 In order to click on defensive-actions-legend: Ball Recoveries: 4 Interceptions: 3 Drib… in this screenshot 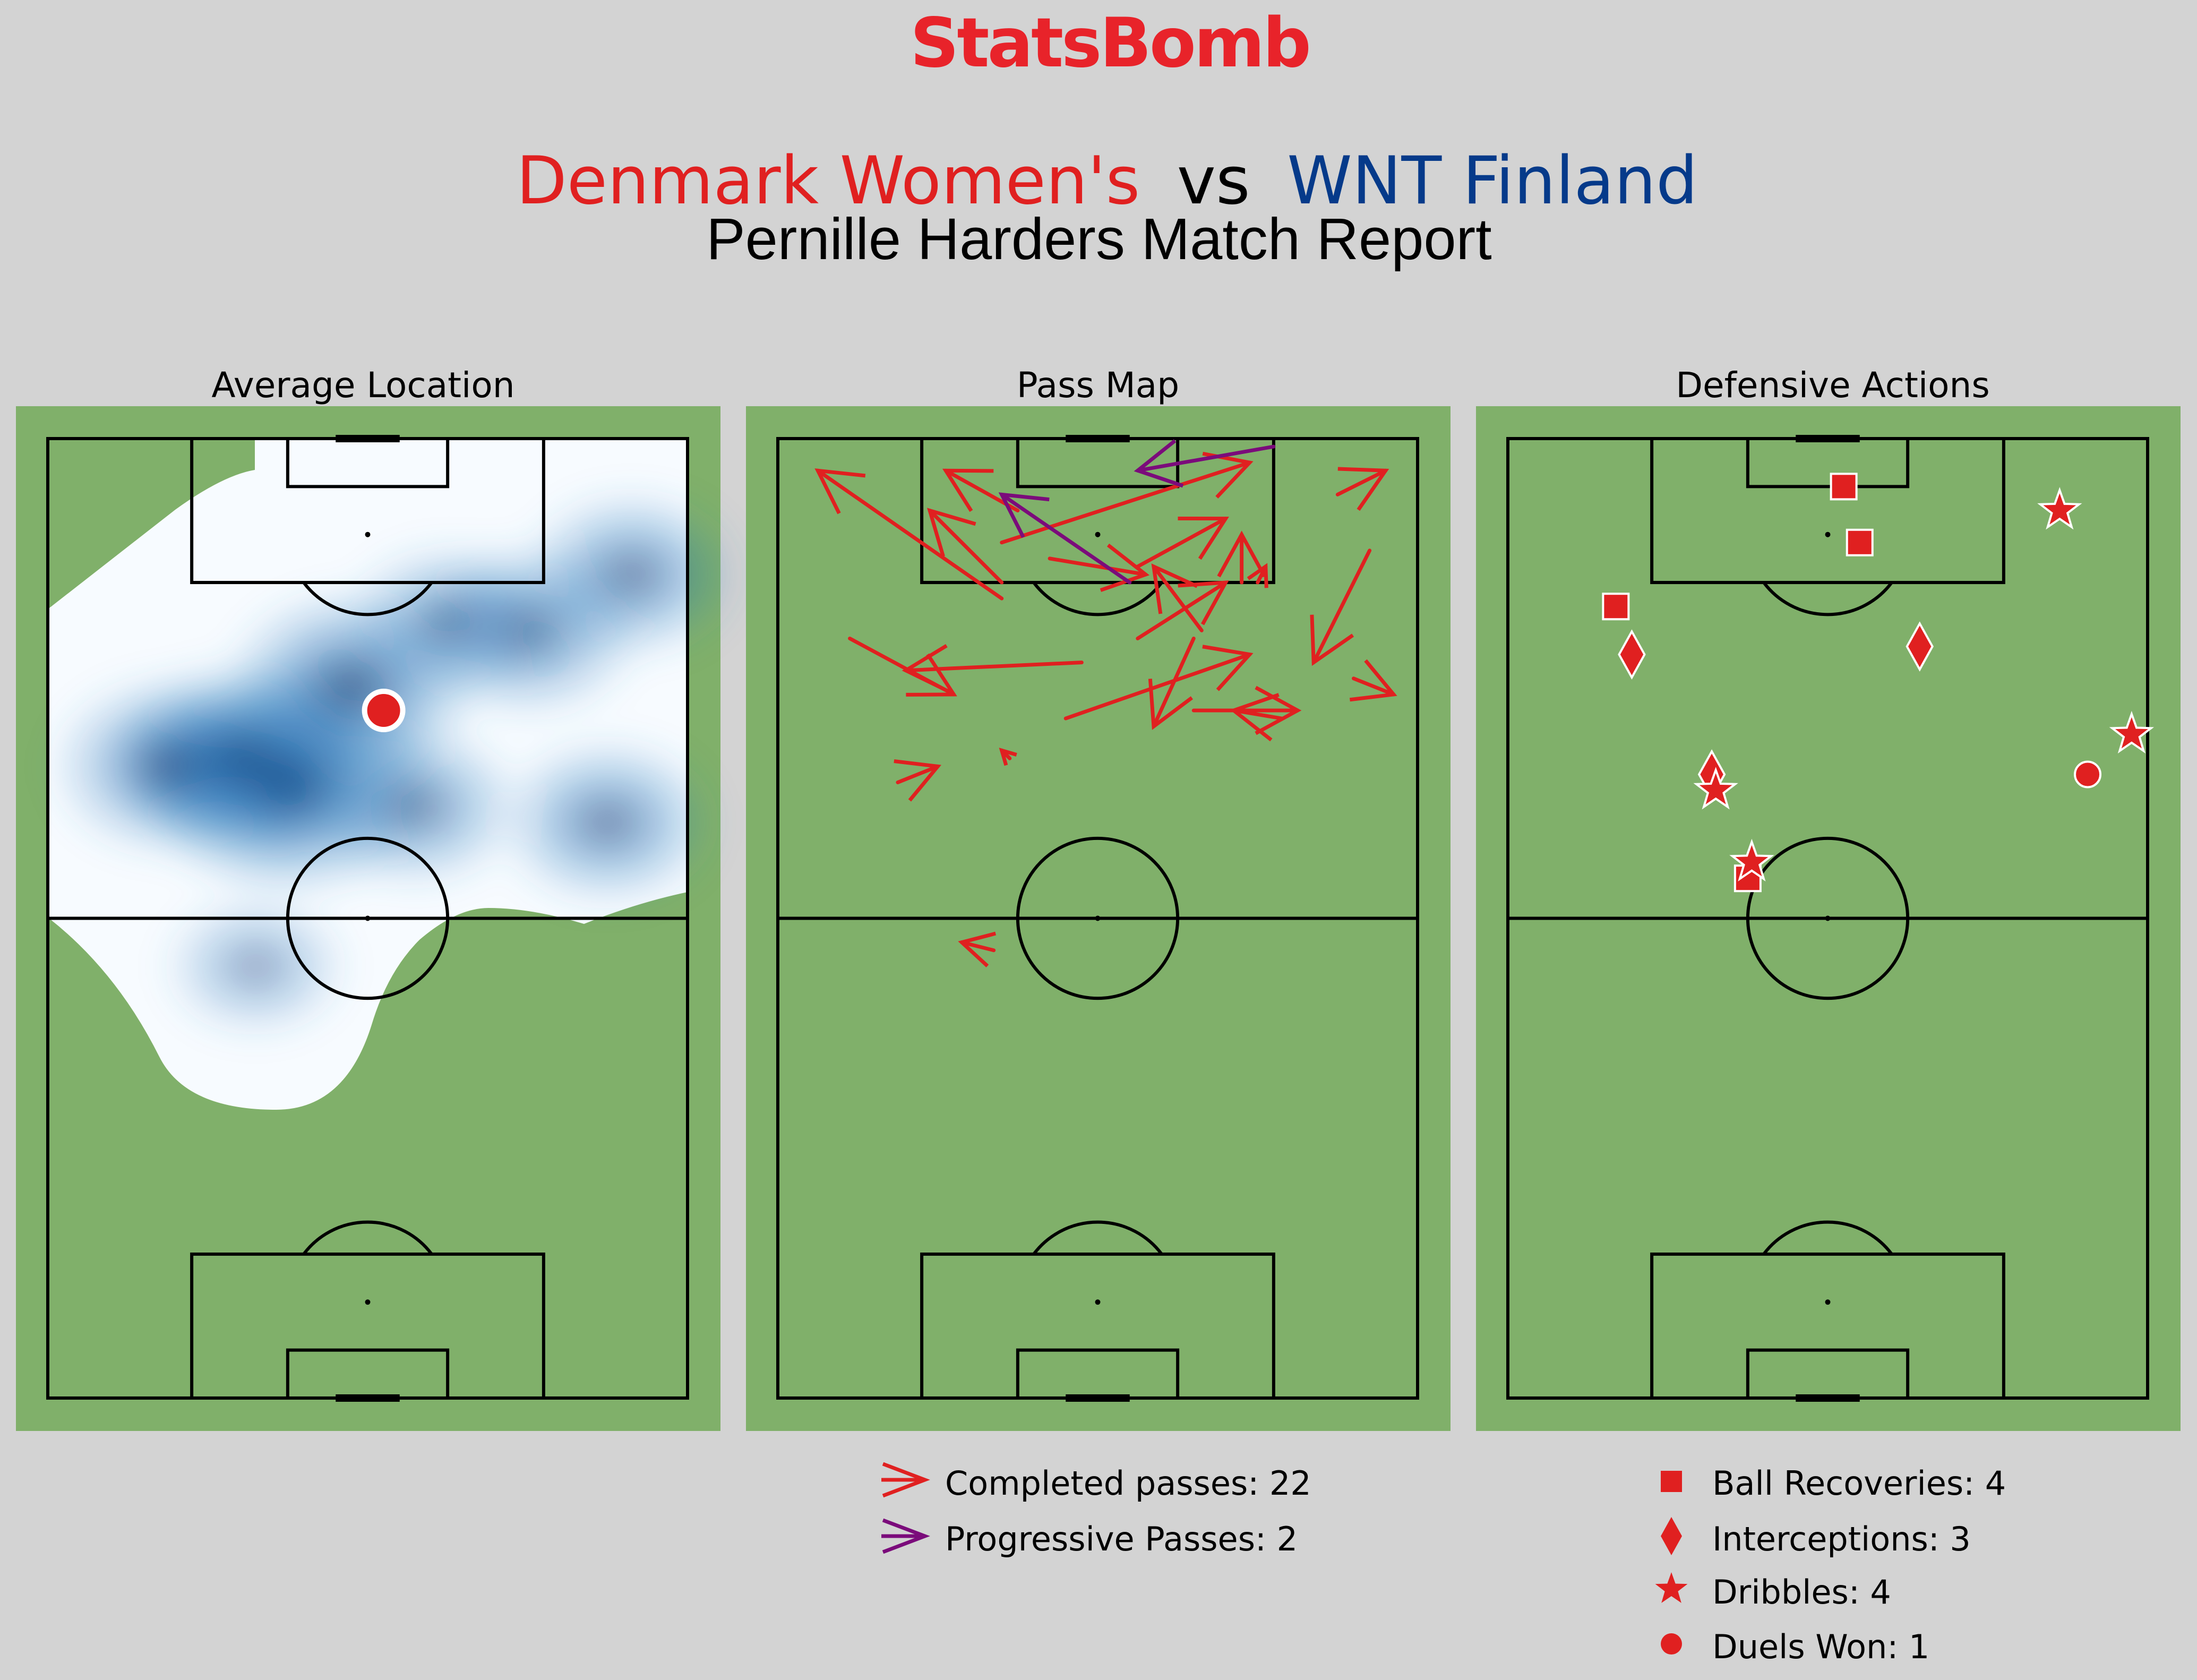, I will do `click(1830, 1565)`.